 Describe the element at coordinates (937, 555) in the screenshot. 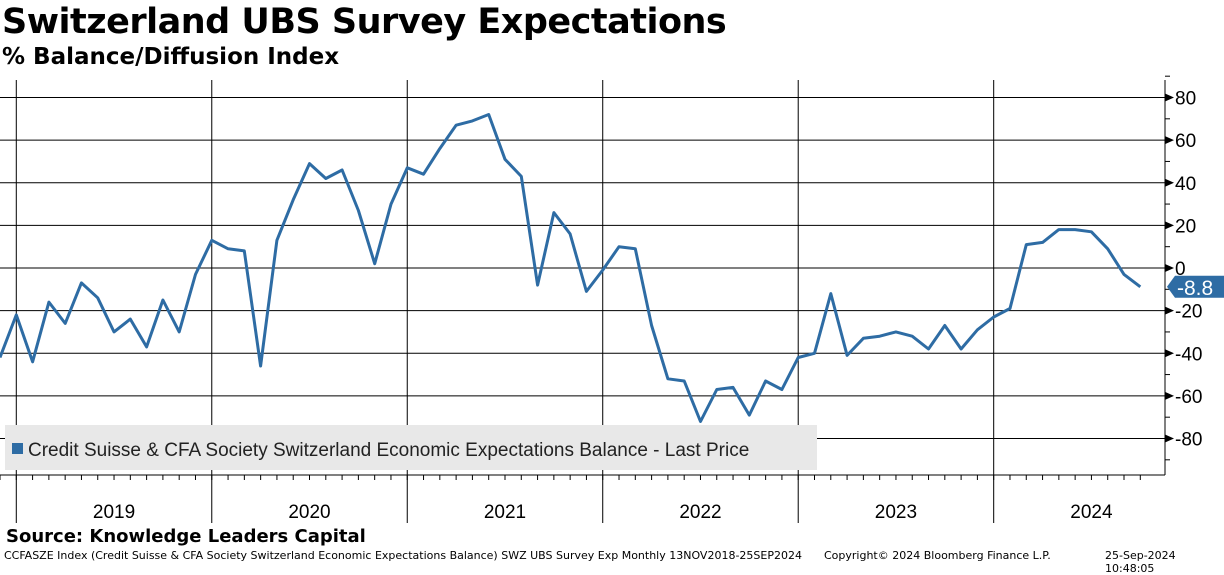

I see `footer-copyright: Copyright© 2024 Bloomberg Finance L.P.` at that location.